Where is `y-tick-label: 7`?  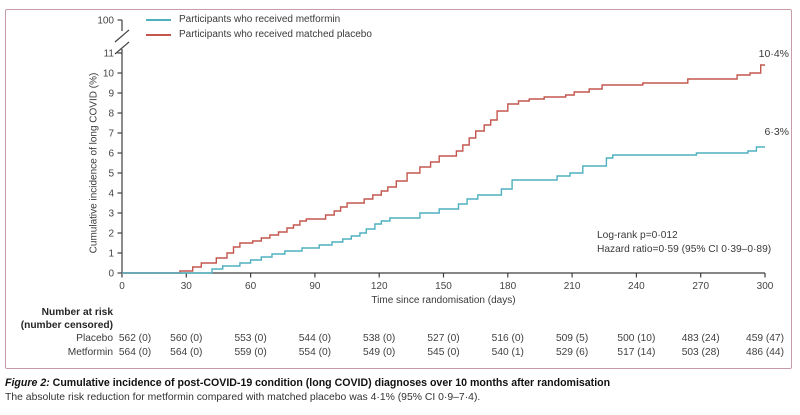
y-tick-label: 7 is located at coordinates (111, 134).